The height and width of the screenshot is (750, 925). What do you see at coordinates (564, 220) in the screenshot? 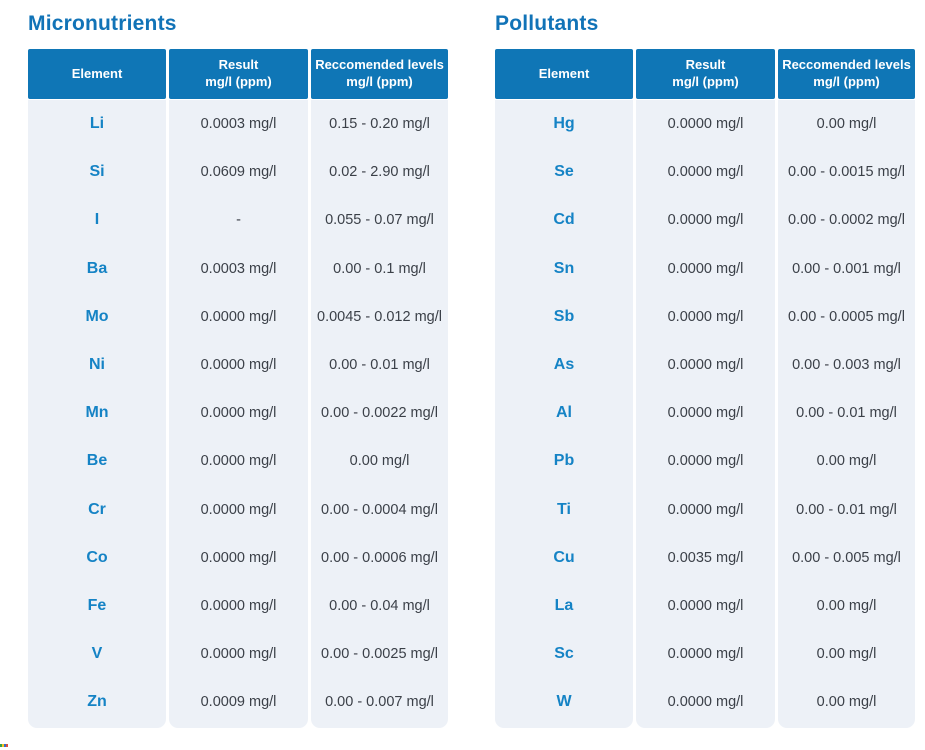
I see `element-symbol: Cd` at bounding box center [564, 220].